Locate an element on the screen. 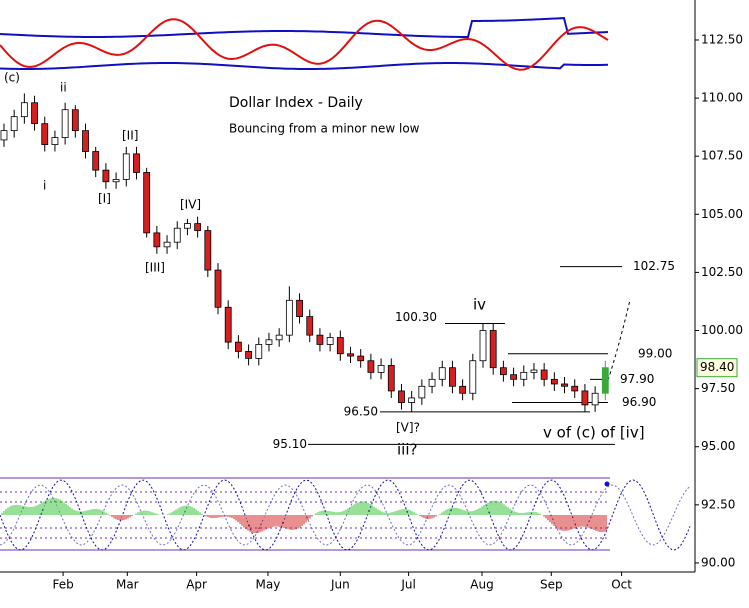  x-tick-label: Jun is located at coordinates (340, 585).